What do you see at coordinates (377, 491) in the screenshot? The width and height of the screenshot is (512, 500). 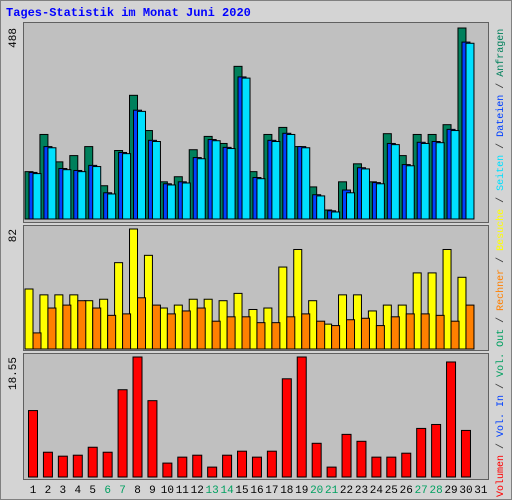 I see `x-tick-label: 24` at bounding box center [377, 491].